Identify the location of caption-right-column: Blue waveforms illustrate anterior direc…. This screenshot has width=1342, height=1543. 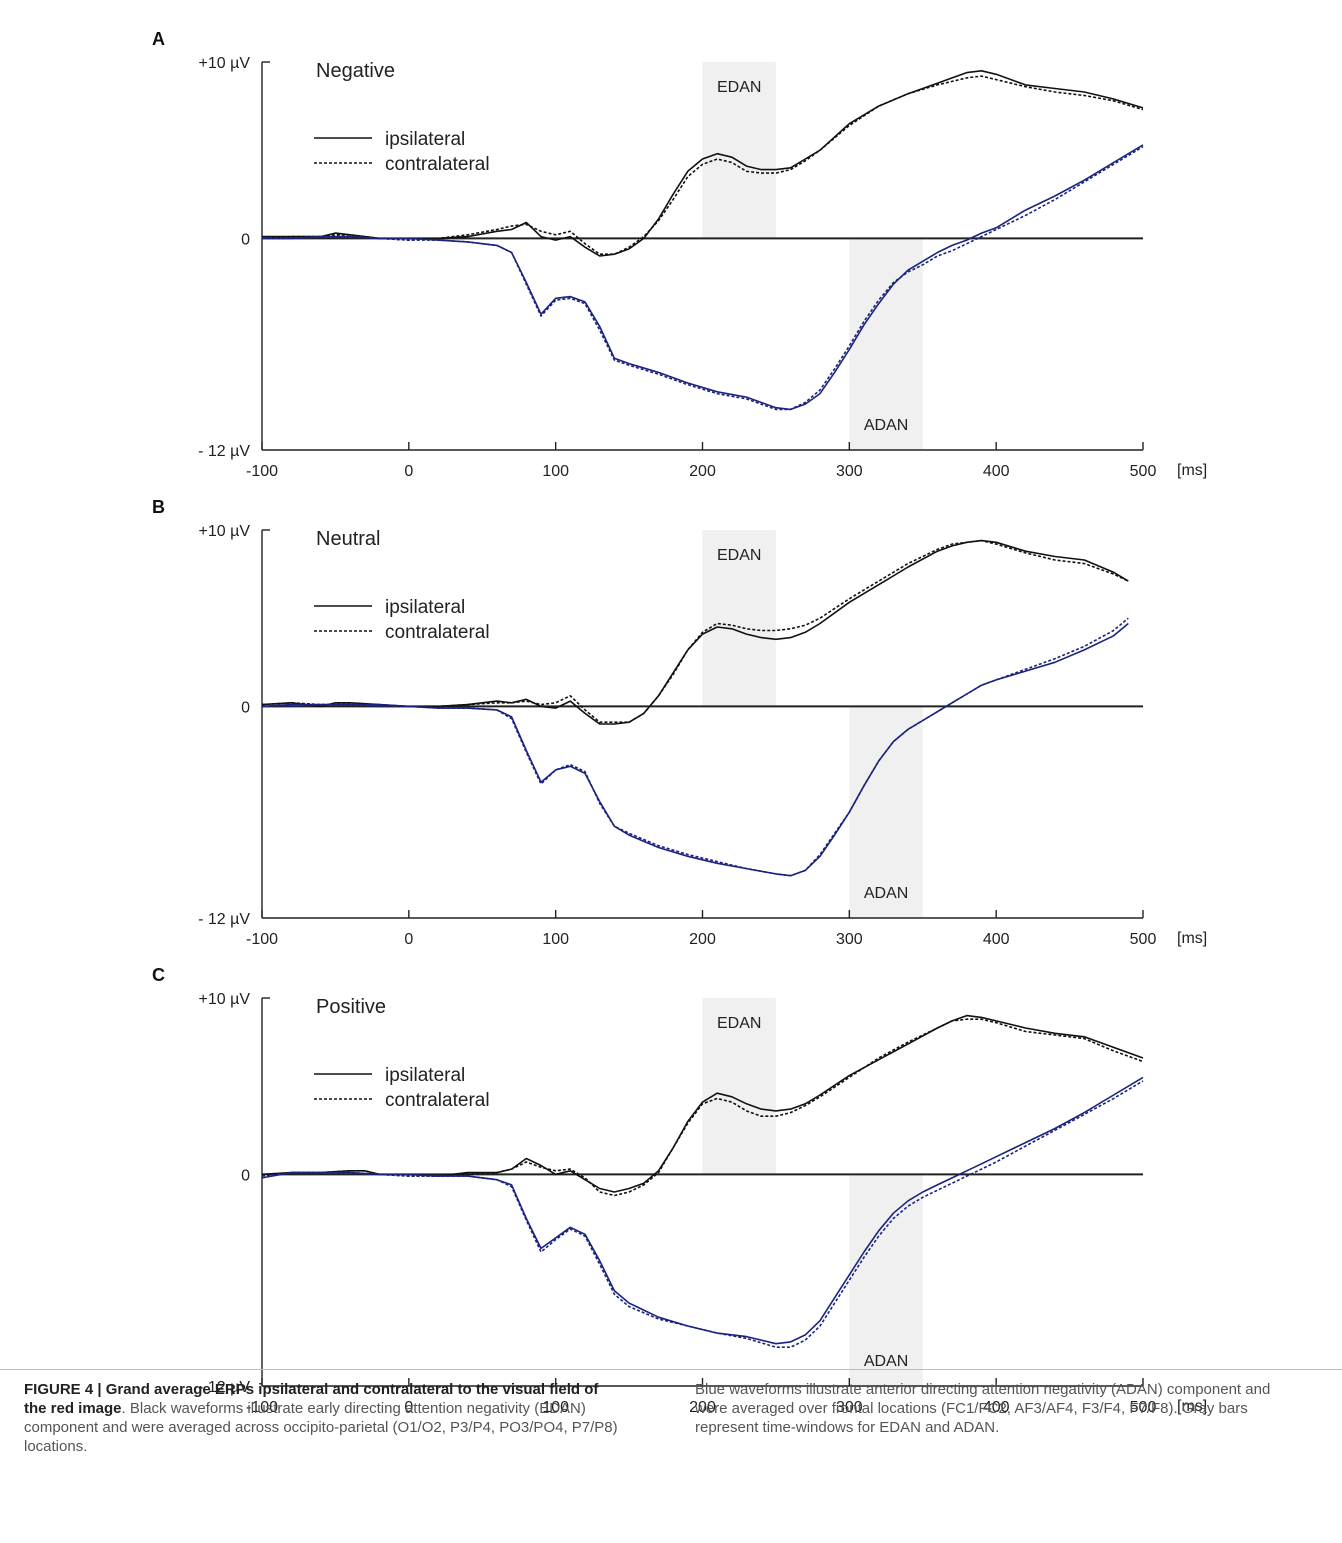
(1000, 1408).